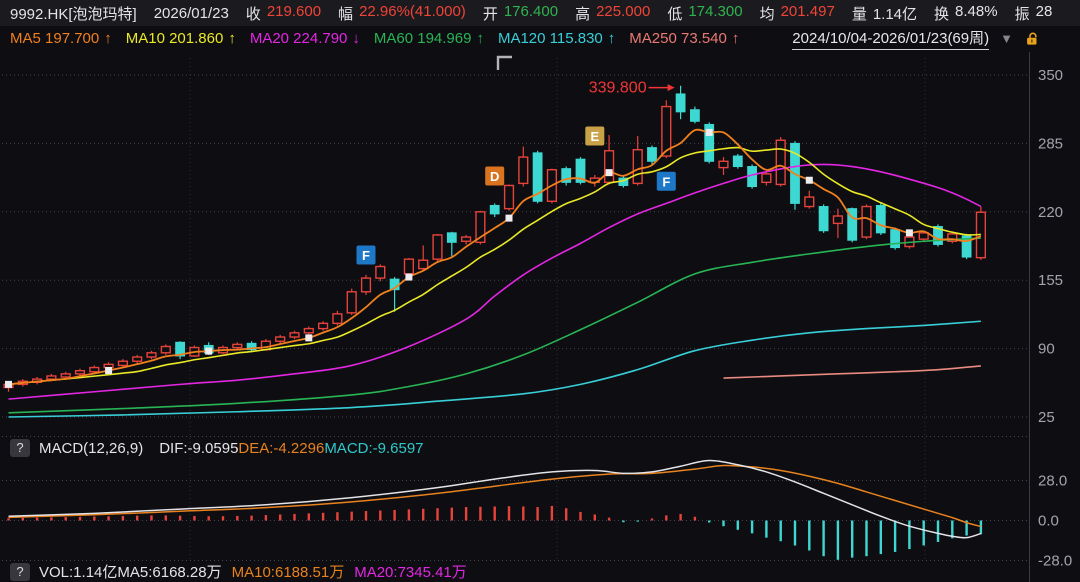 This screenshot has height=582, width=1080. What do you see at coordinates (556, 38) in the screenshot?
I see `ma-legend-item-4: MA120 115.830 ↑` at bounding box center [556, 38].